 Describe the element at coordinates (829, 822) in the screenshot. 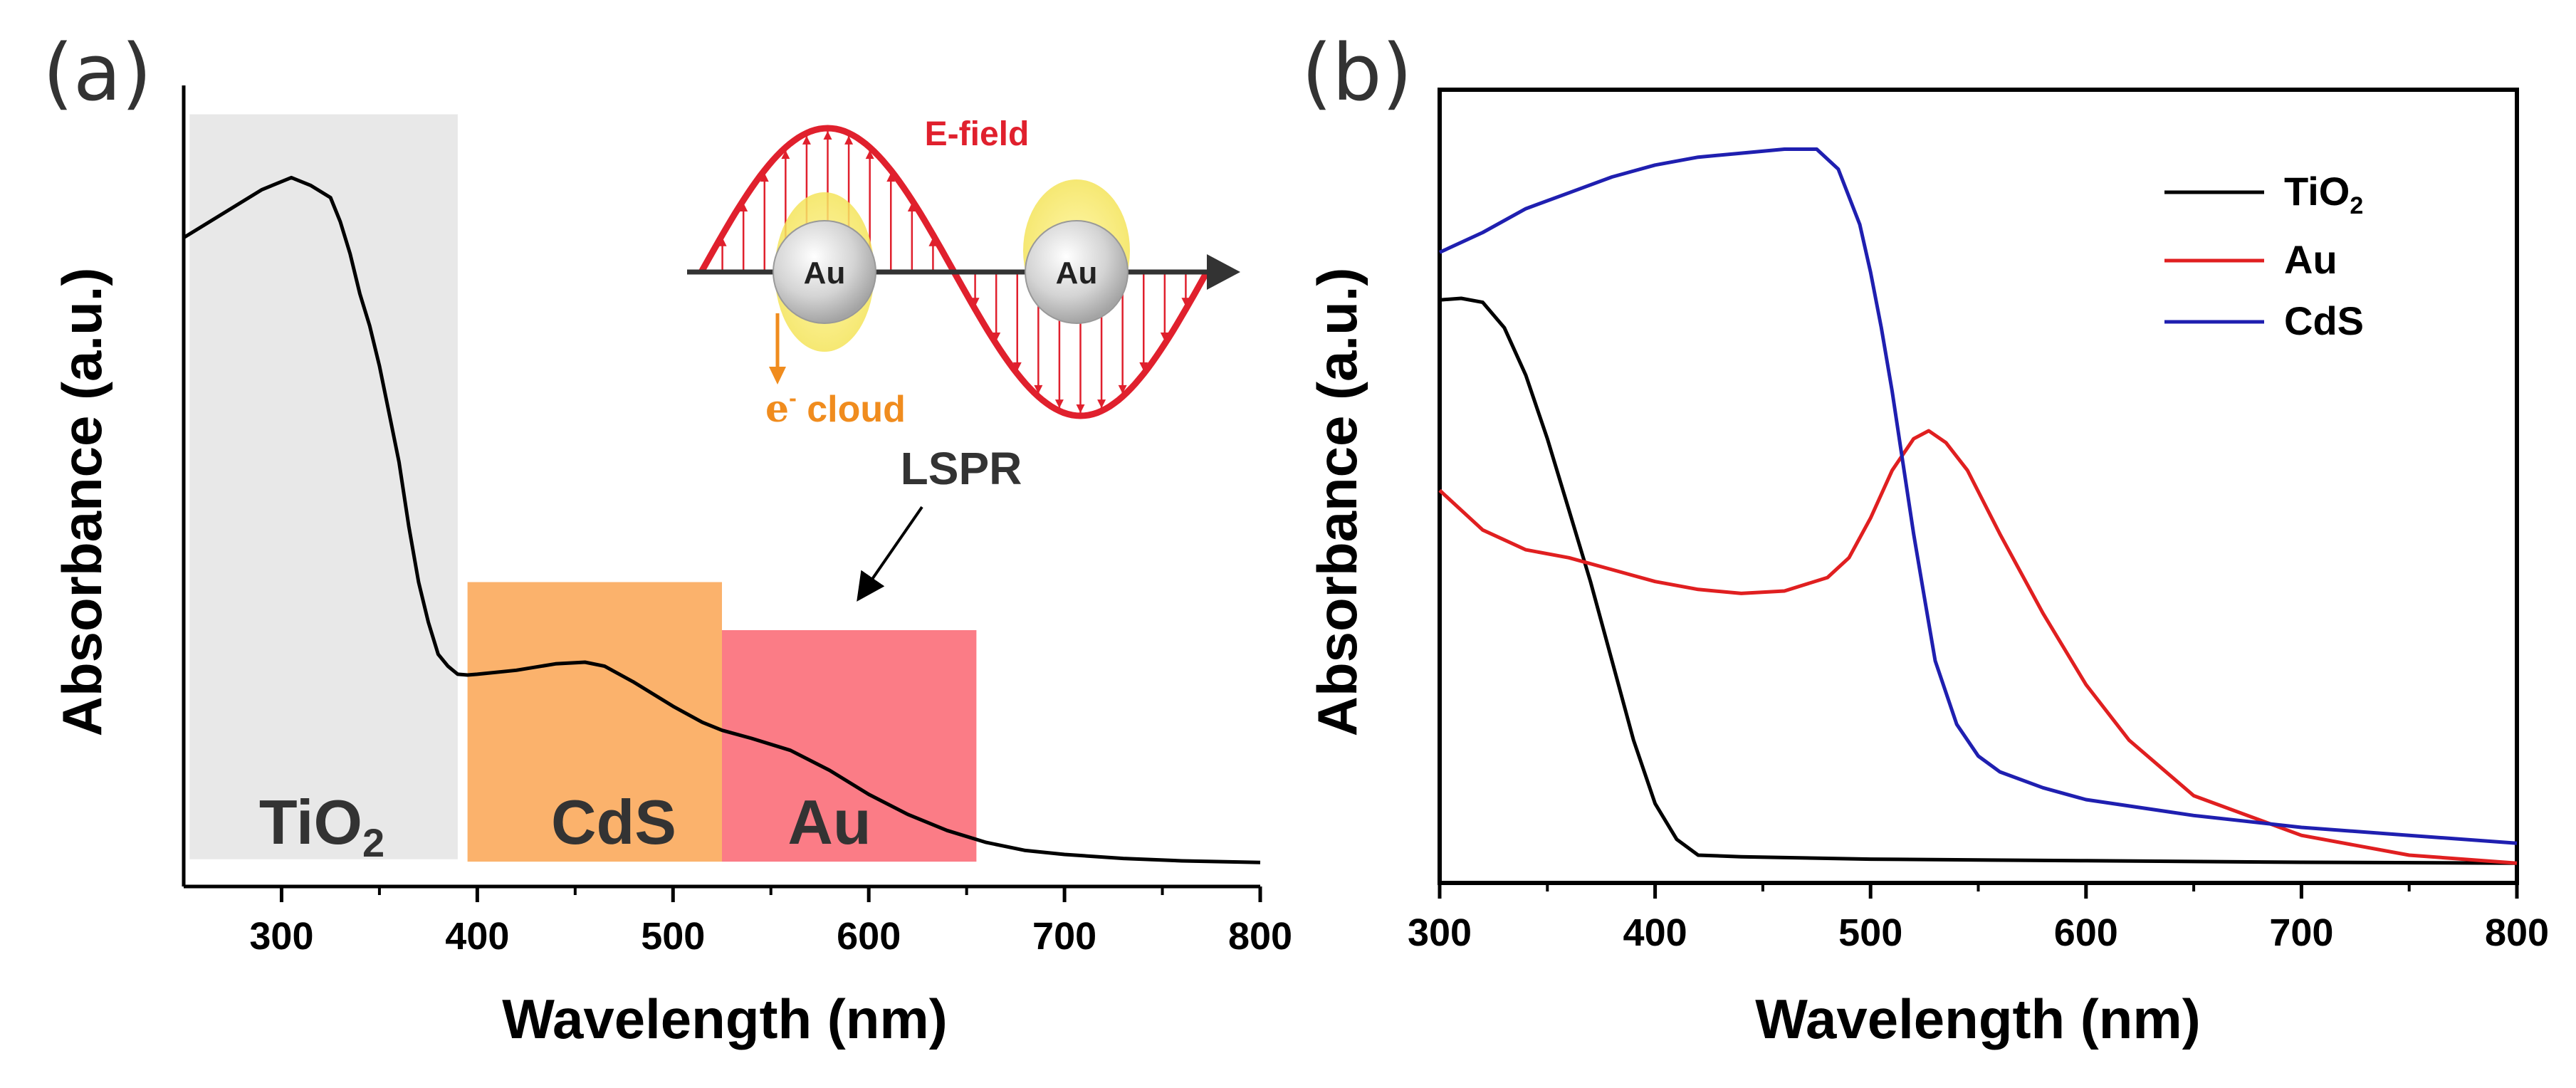

I see `a-region-label-au: Au` at that location.